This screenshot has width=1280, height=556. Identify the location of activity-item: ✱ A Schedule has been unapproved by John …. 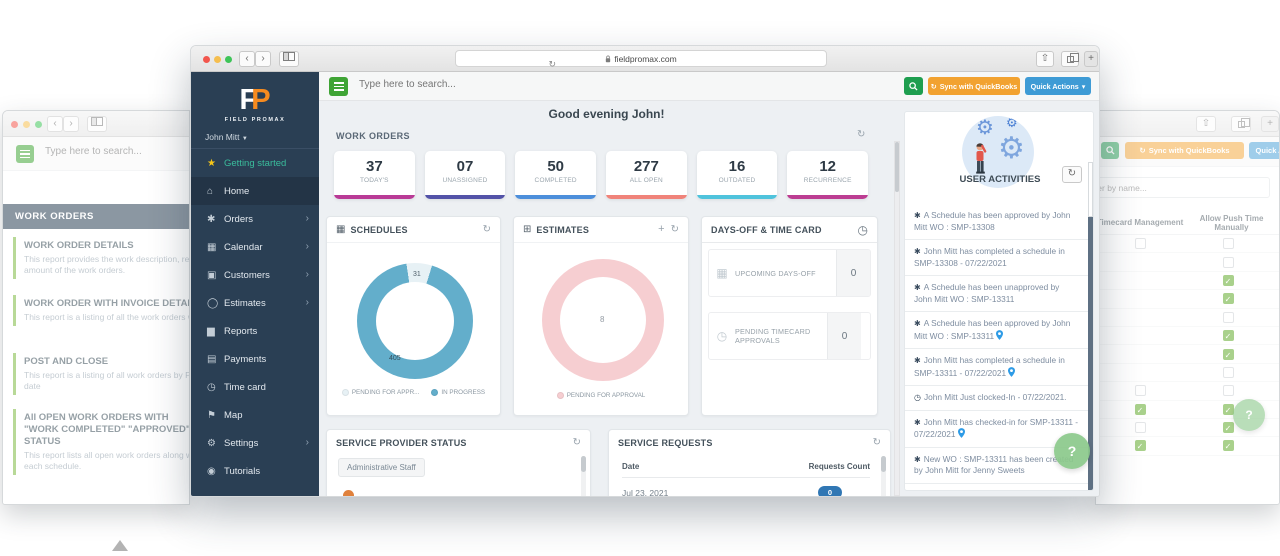
(999, 293).